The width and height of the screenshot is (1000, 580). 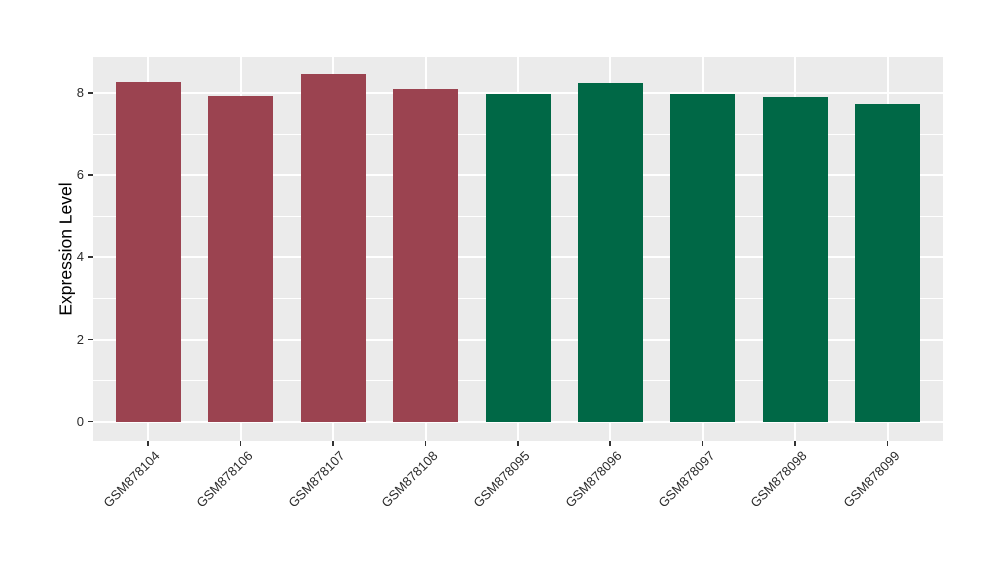 What do you see at coordinates (80, 421) in the screenshot?
I see `y-tick-label: 0` at bounding box center [80, 421].